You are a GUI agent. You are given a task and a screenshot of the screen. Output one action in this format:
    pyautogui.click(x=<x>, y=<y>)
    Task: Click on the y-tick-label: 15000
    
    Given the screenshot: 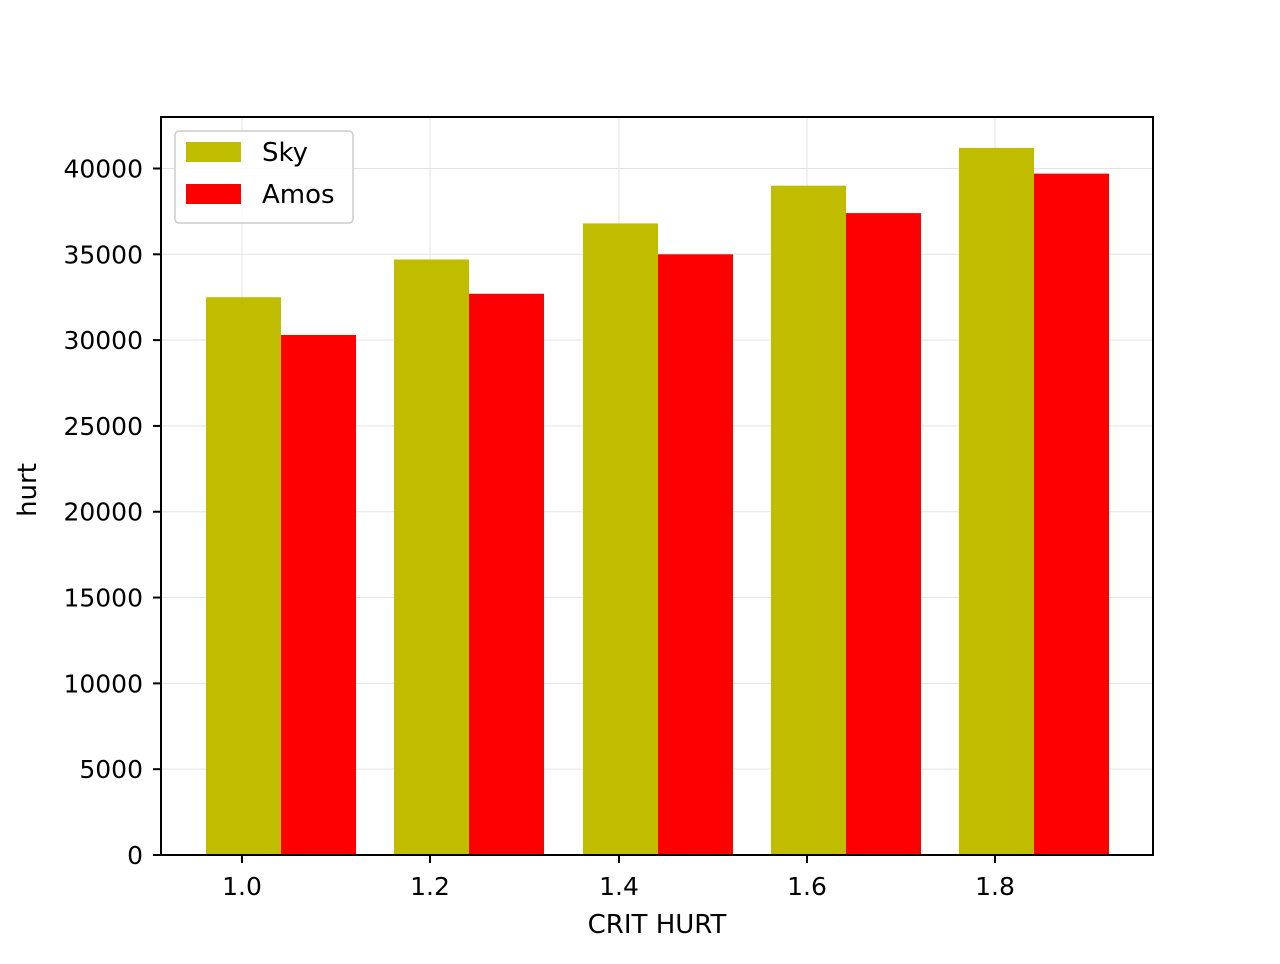 What is the action you would take?
    pyautogui.click(x=103, y=598)
    